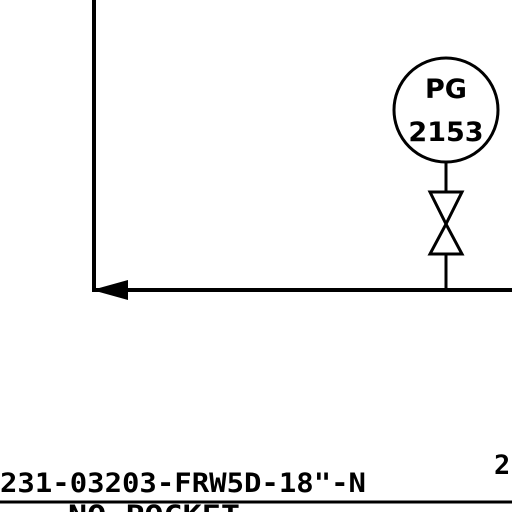  I want to click on line-number-label: 231-03203-FRW5D-18"-N, so click(183, 483).